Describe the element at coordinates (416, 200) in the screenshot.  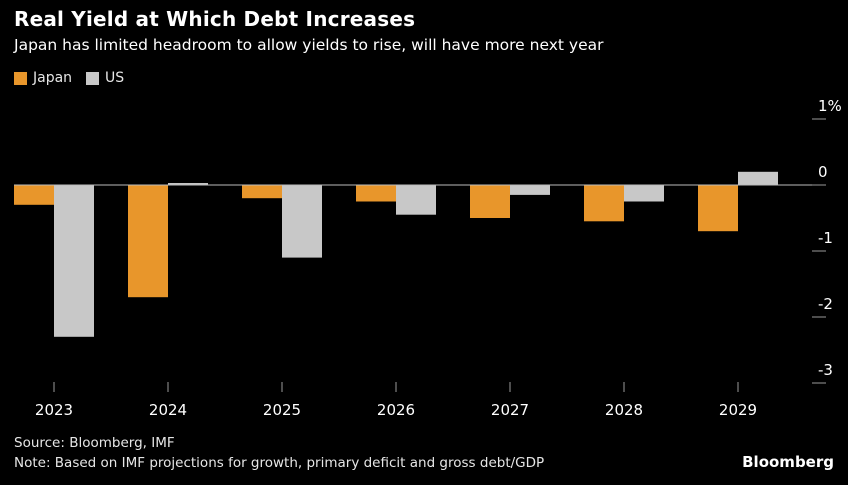
I see `bar-us-2026` at that location.